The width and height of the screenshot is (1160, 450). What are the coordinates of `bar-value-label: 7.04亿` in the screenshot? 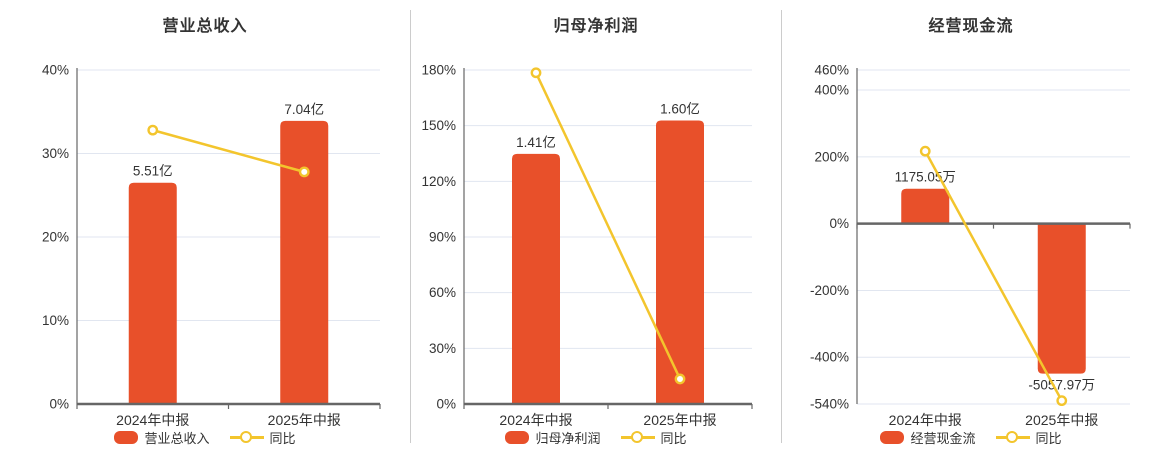 It's located at (304, 109).